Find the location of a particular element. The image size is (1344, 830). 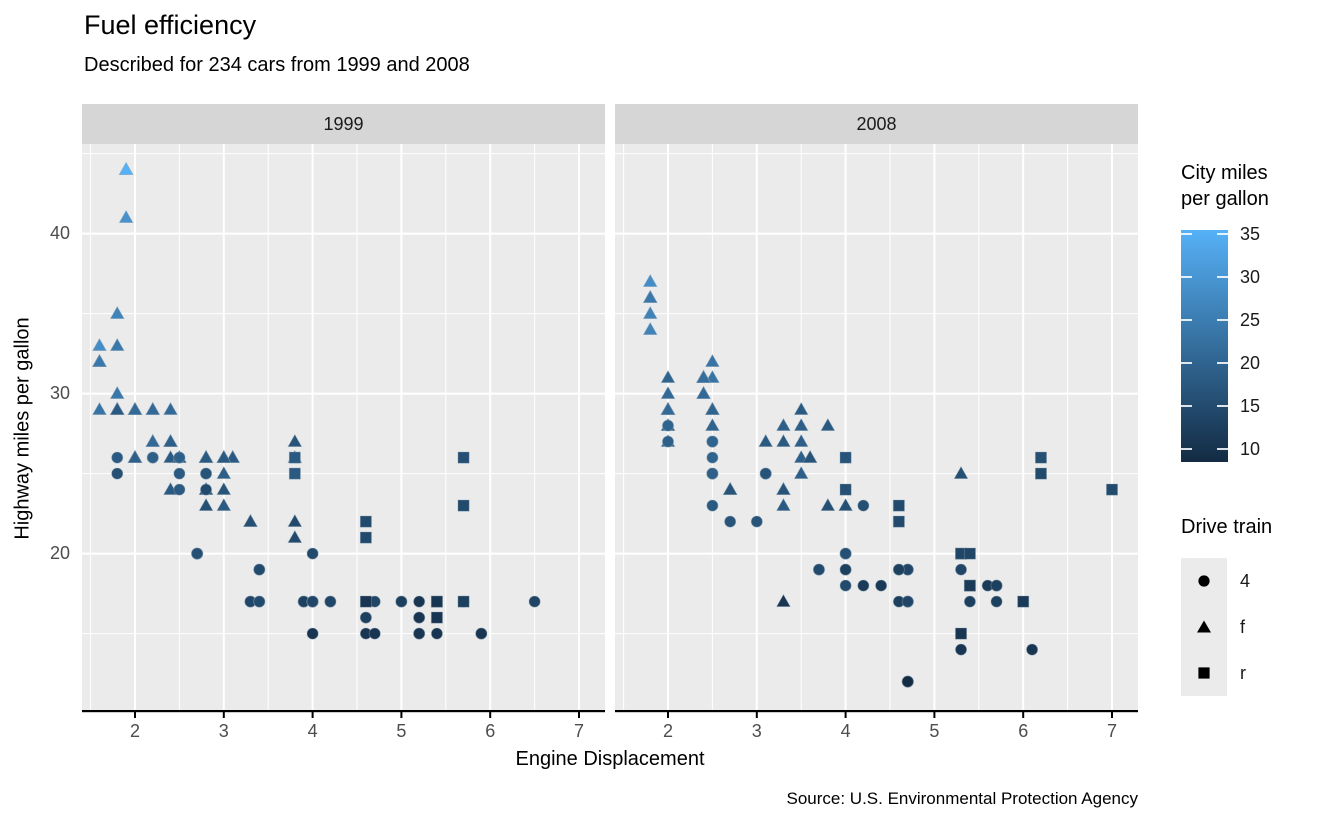

colorbar-tick-label: 10 is located at coordinates (1250, 448).